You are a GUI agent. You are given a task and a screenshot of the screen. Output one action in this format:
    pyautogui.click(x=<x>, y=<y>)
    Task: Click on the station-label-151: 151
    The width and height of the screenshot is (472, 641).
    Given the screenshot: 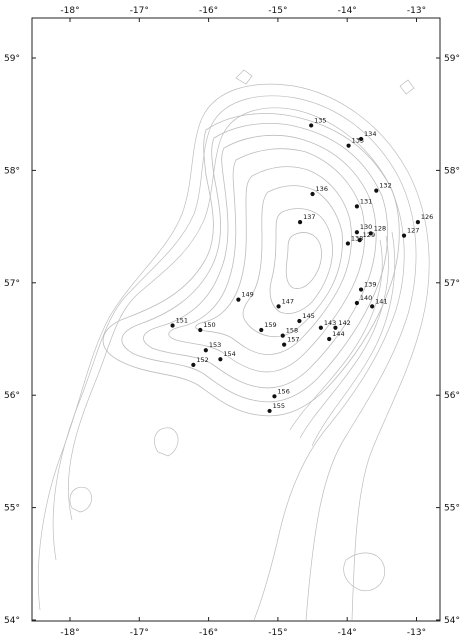 What is the action you would take?
    pyautogui.click(x=182, y=321)
    